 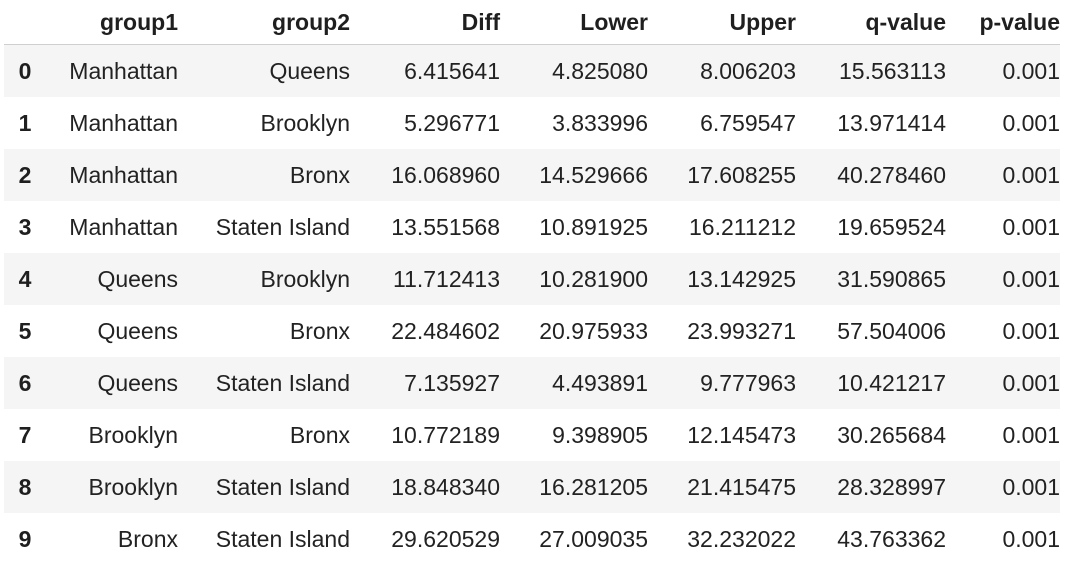 I want to click on cell-lower: 14.529666, so click(x=593, y=174).